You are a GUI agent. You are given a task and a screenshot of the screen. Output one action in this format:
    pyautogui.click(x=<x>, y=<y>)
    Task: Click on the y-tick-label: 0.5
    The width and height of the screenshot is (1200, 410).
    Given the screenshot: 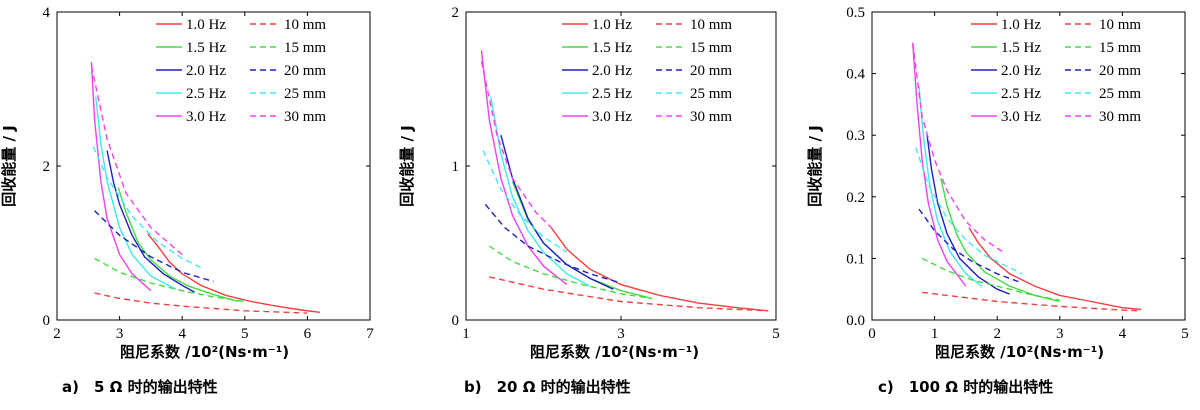 What is the action you would take?
    pyautogui.click(x=855, y=13)
    